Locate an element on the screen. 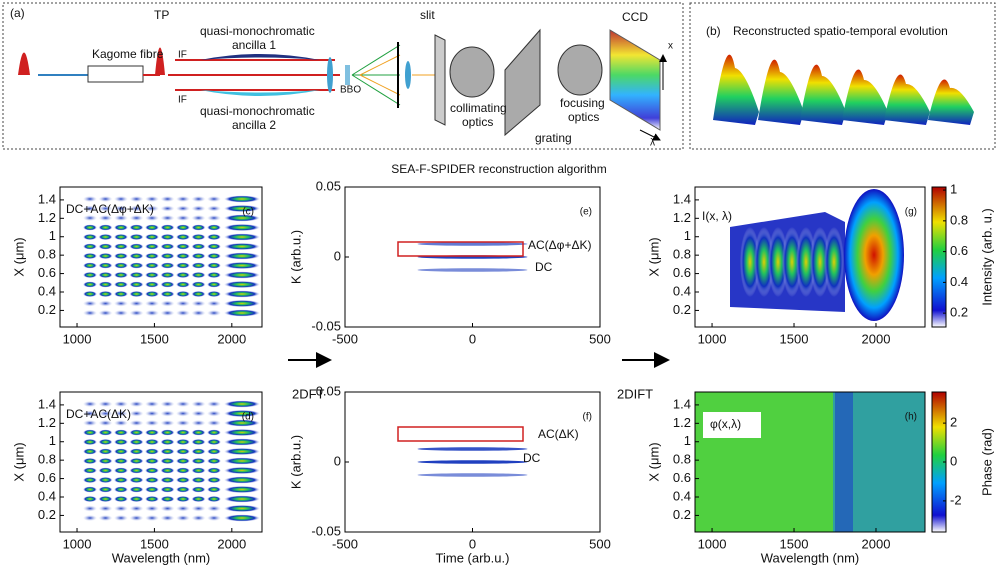  spectrum-blob is located at coordinates (472, 449).